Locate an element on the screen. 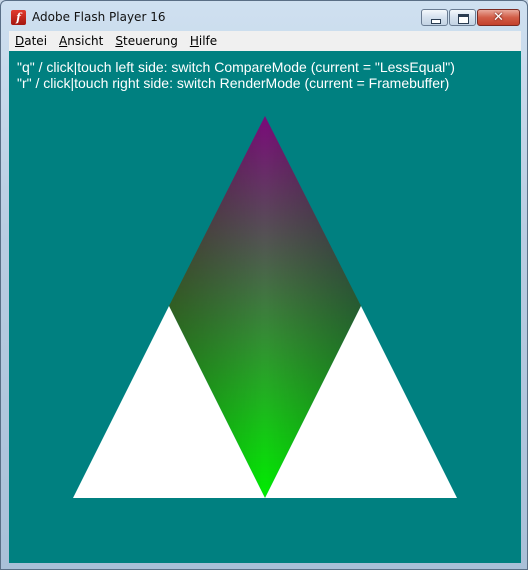 This screenshot has height=570, width=528. menu-datei: Datei is located at coordinates (31, 41).